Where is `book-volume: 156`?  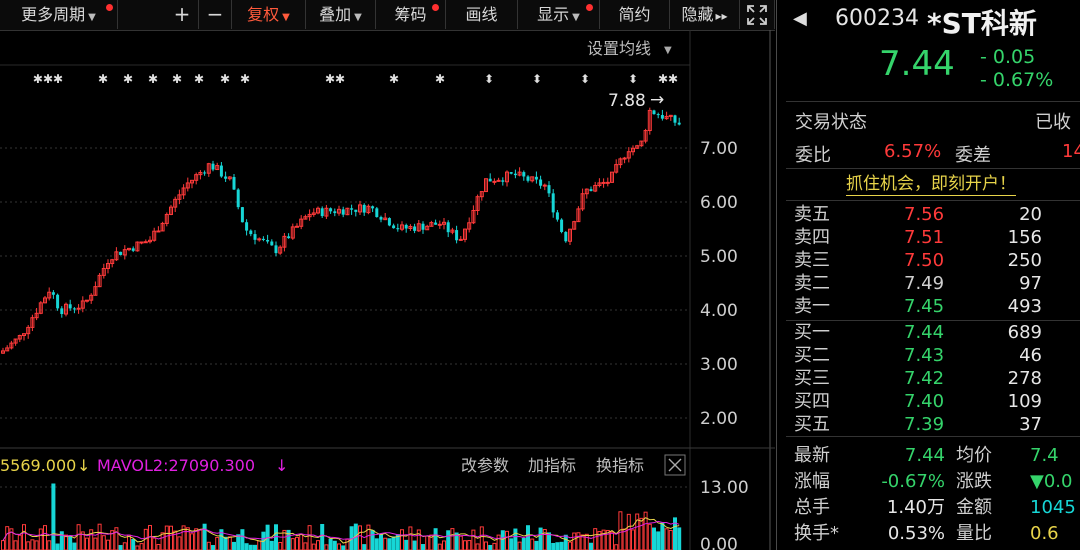 book-volume: 156 is located at coordinates (1024, 237).